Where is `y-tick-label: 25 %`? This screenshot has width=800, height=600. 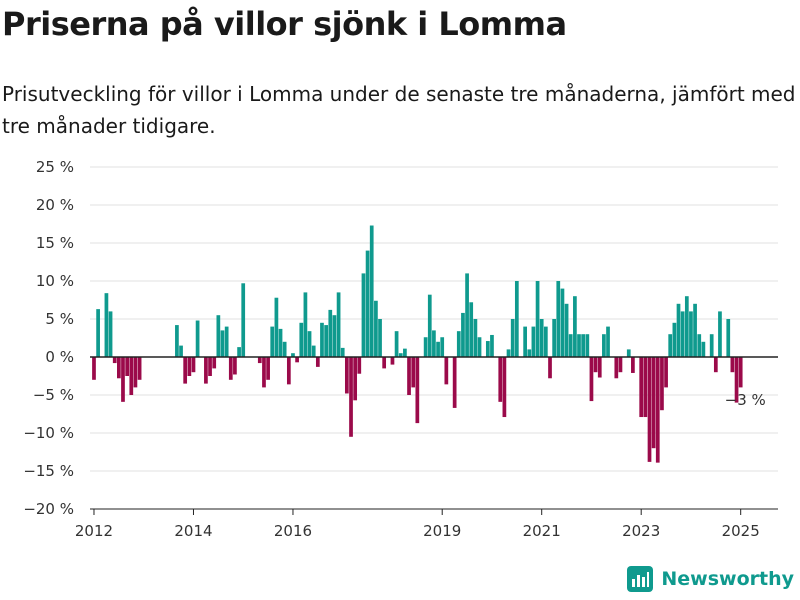 y-tick-label: 25 % is located at coordinates (55, 167).